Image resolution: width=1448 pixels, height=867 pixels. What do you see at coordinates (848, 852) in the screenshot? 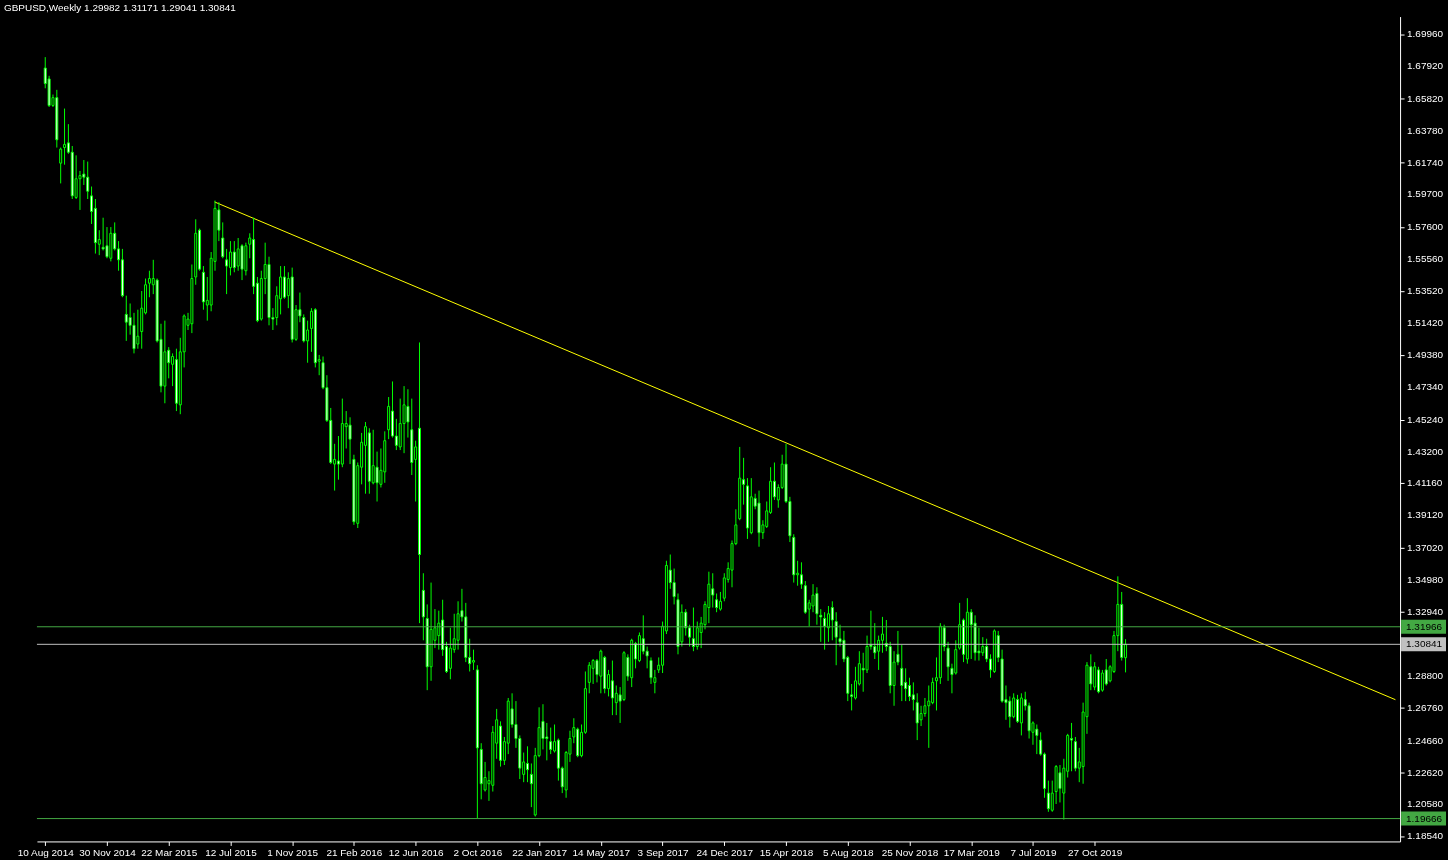
I see `x-tick-label: 5 Aug 2018` at bounding box center [848, 852].